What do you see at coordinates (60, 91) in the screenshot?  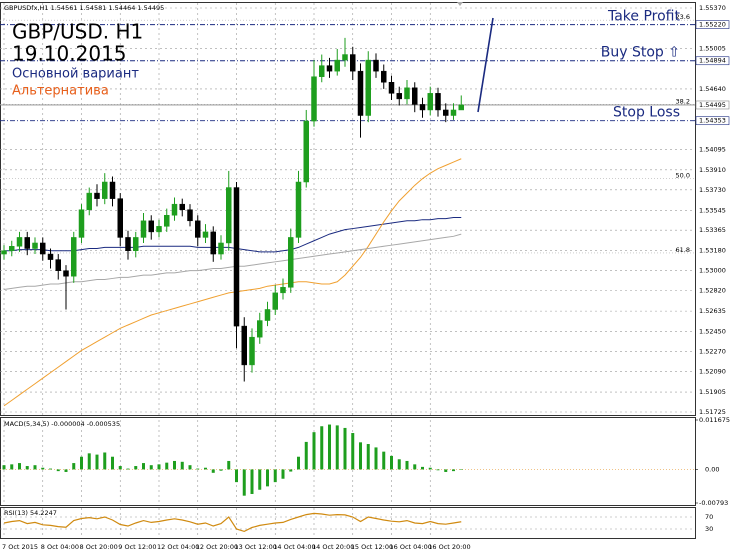 I see `legend-entry: Альтернатива` at bounding box center [60, 91].